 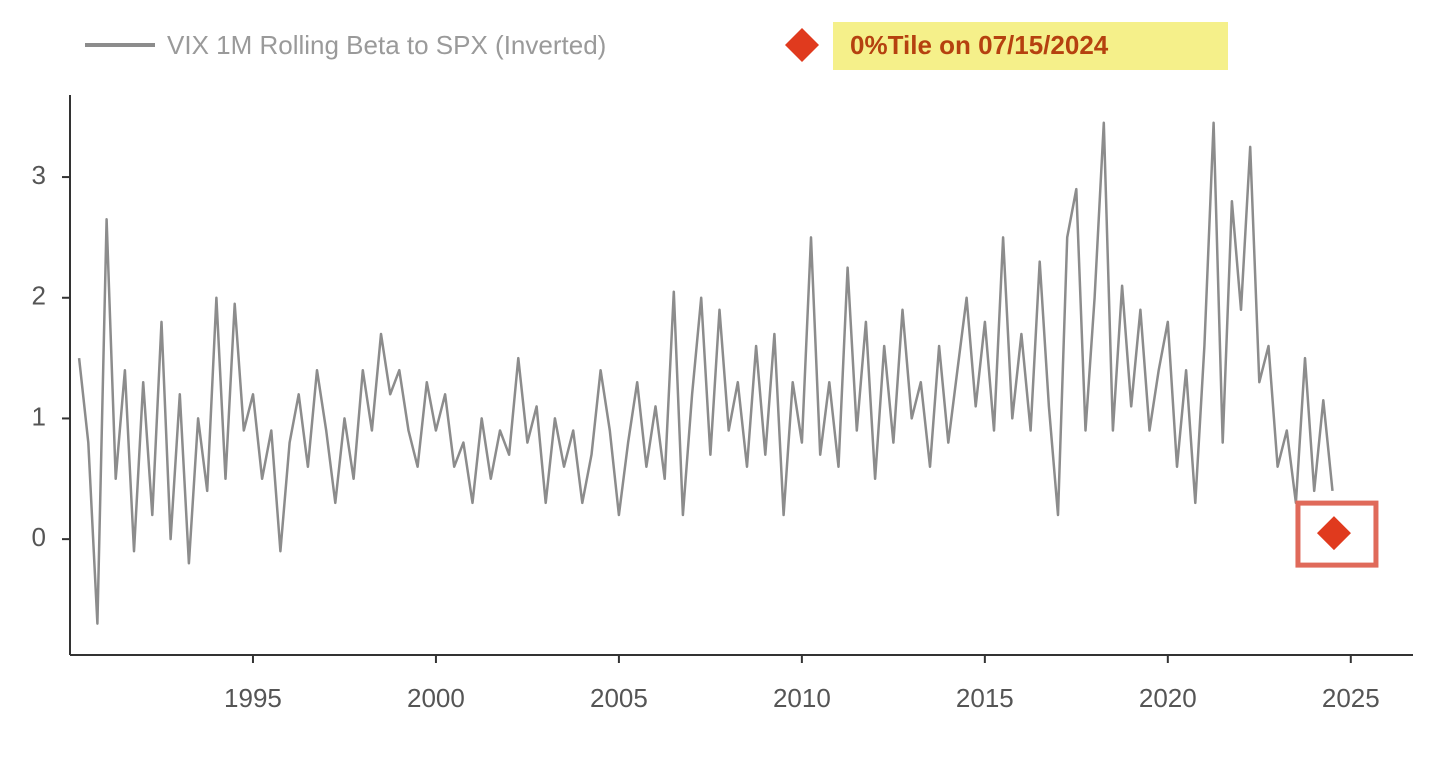 What do you see at coordinates (979, 45) in the screenshot?
I see `legend-label: 0%Tile on 07/15/2024` at bounding box center [979, 45].